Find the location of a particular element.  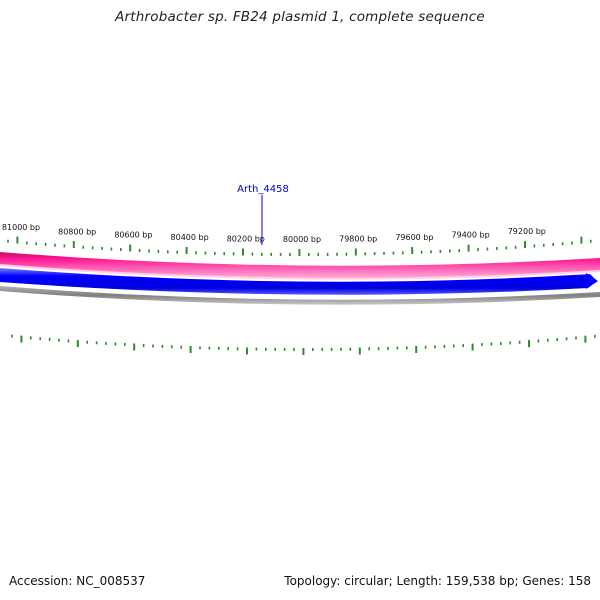

ruler-label: 79600 bp is located at coordinates (414, 237).